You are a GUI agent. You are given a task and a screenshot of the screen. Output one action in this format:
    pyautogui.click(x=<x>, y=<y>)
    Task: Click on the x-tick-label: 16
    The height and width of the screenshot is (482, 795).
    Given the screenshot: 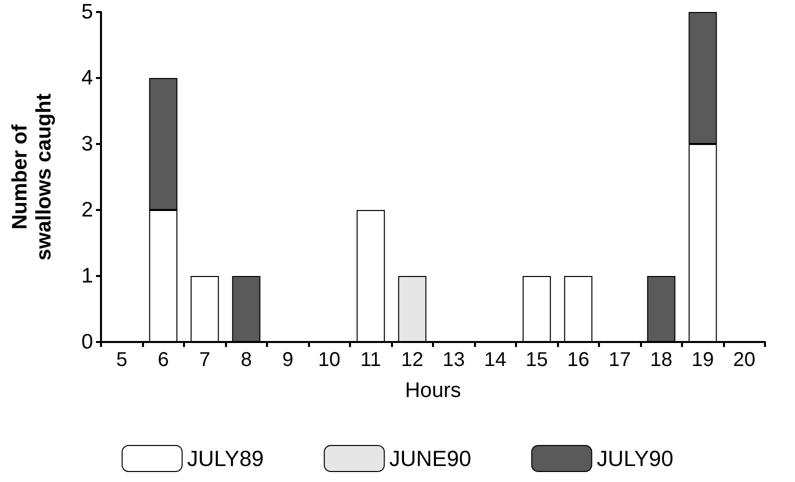 What is the action you would take?
    pyautogui.click(x=578, y=360)
    